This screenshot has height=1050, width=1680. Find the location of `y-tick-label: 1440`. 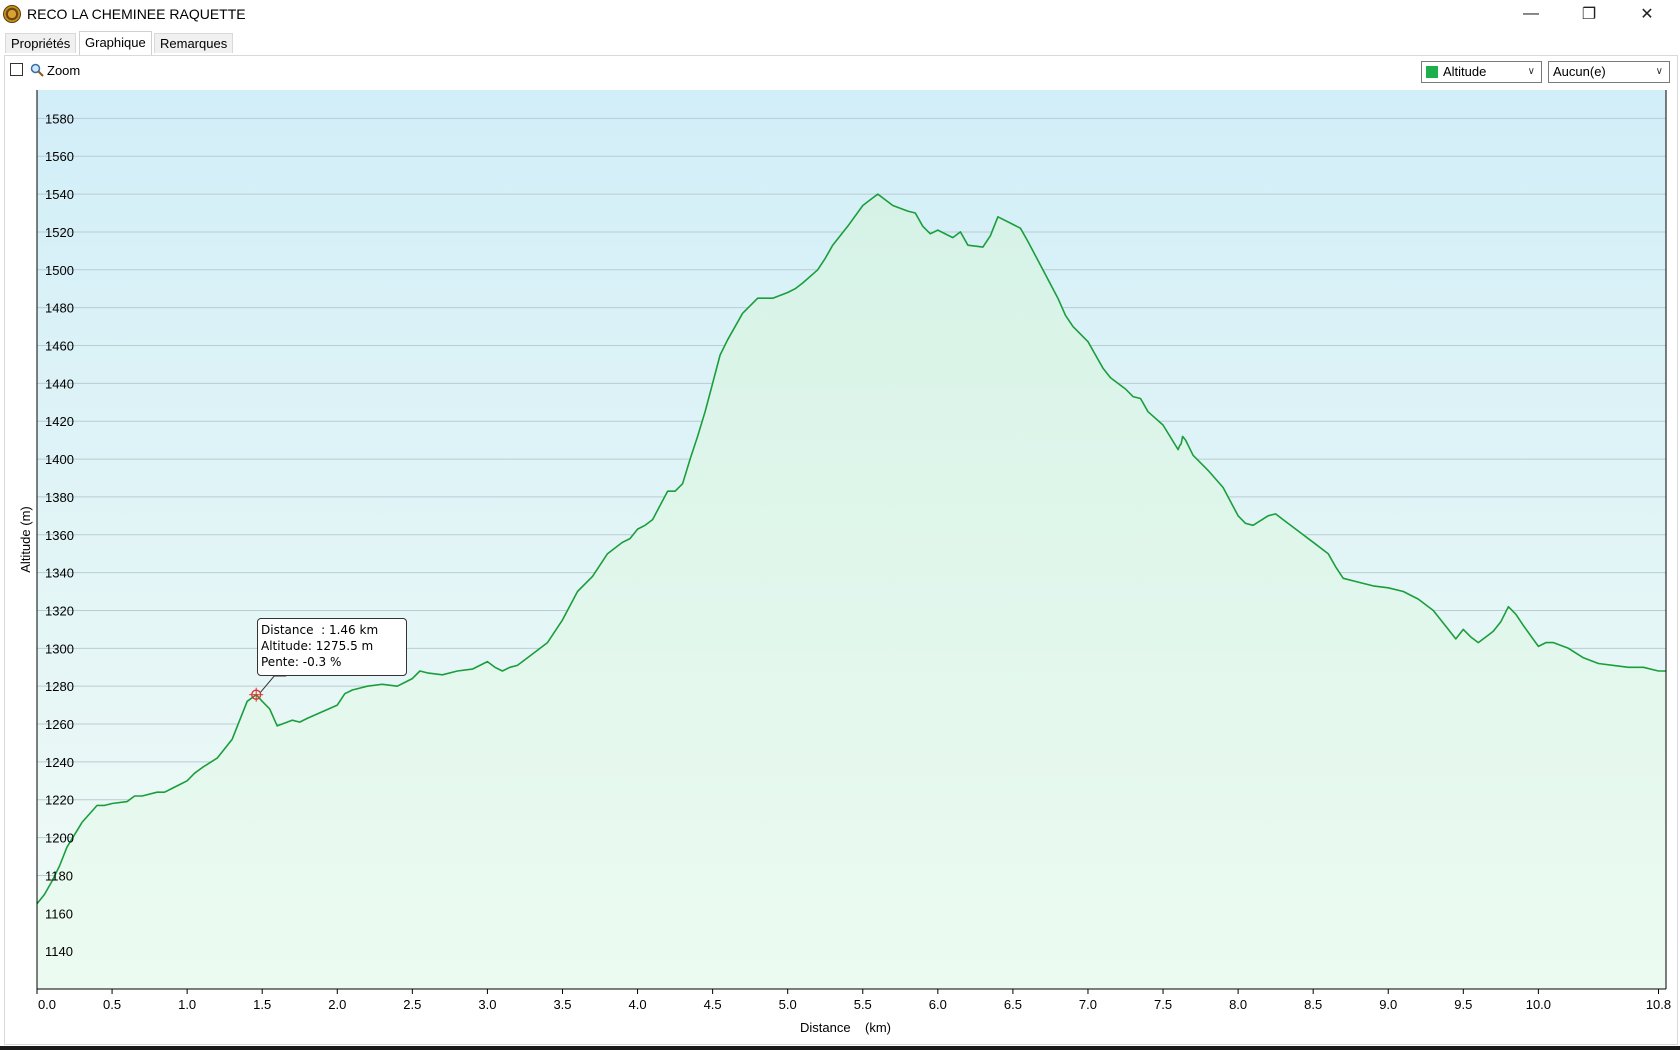

y-tick-label: 1440 is located at coordinates (59, 383).